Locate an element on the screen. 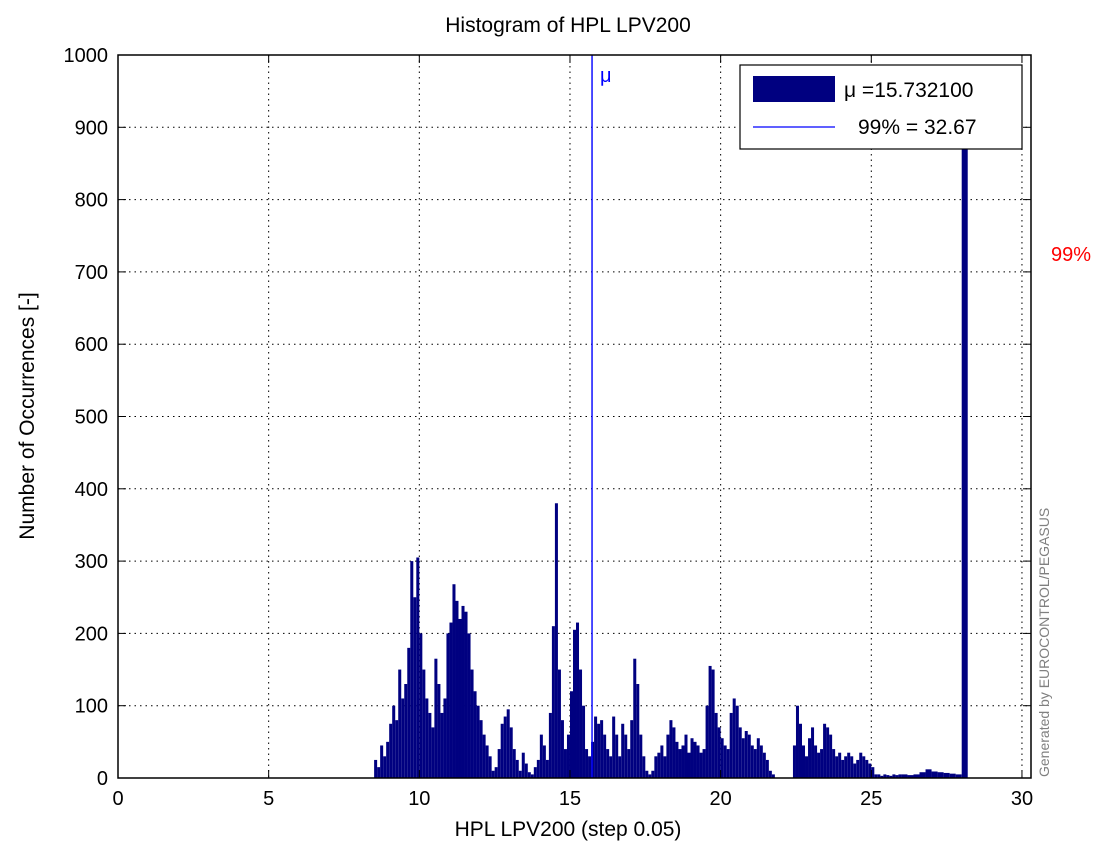 This screenshot has height=850, width=1111. y-tick-labels: 0 100 200 300 400 500 600 700 800 900 1000 is located at coordinates (86, 417).